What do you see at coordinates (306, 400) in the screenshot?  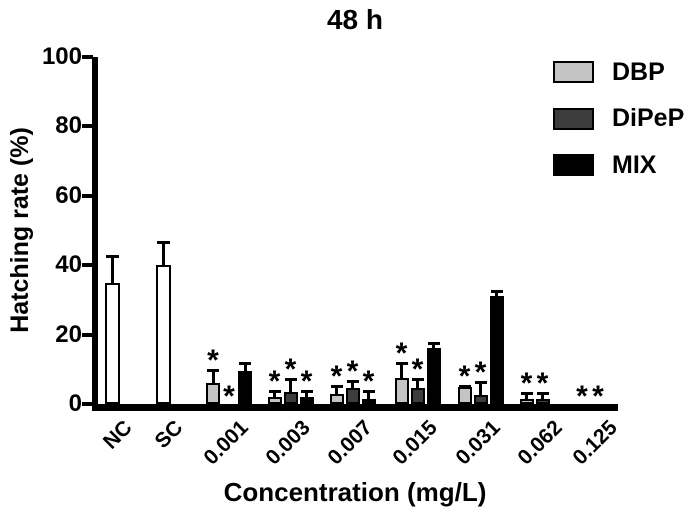 I see `bar-MIX-0.003` at bounding box center [306, 400].